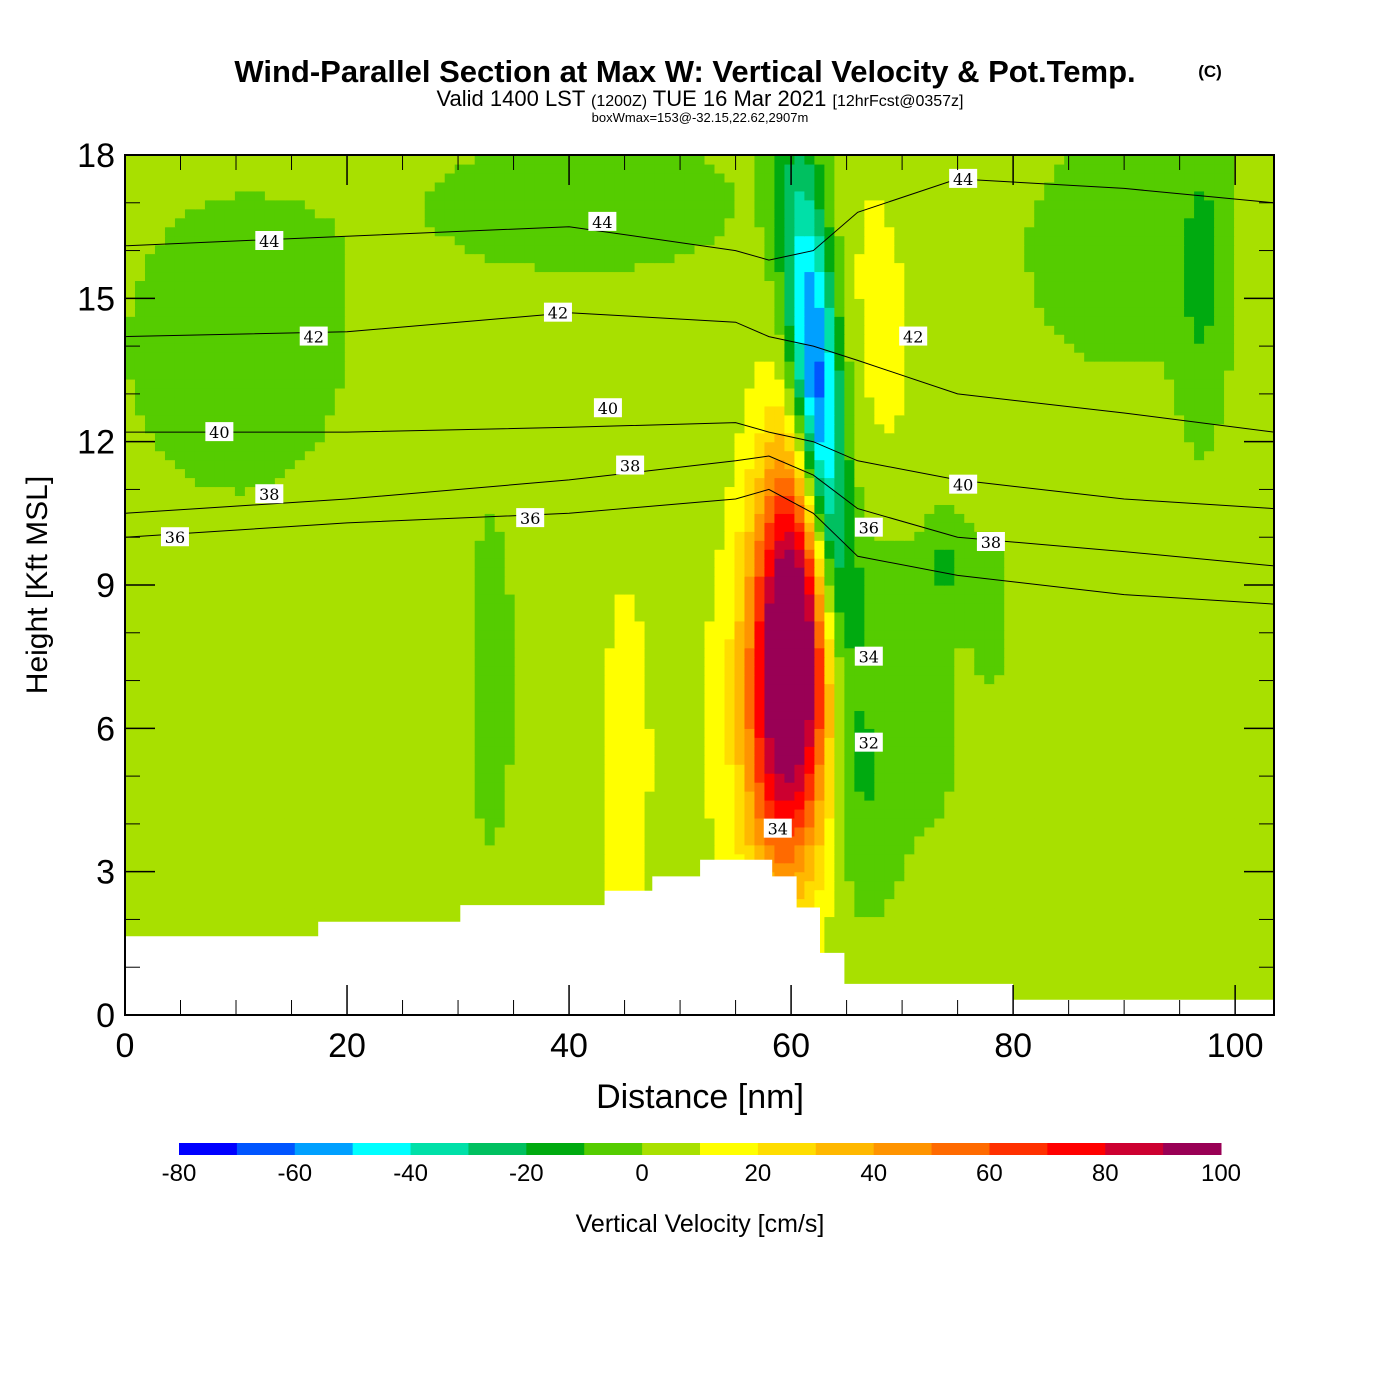  What do you see at coordinates (1105, 1173) in the screenshot?
I see `colorbar-tick-label: 80` at bounding box center [1105, 1173].